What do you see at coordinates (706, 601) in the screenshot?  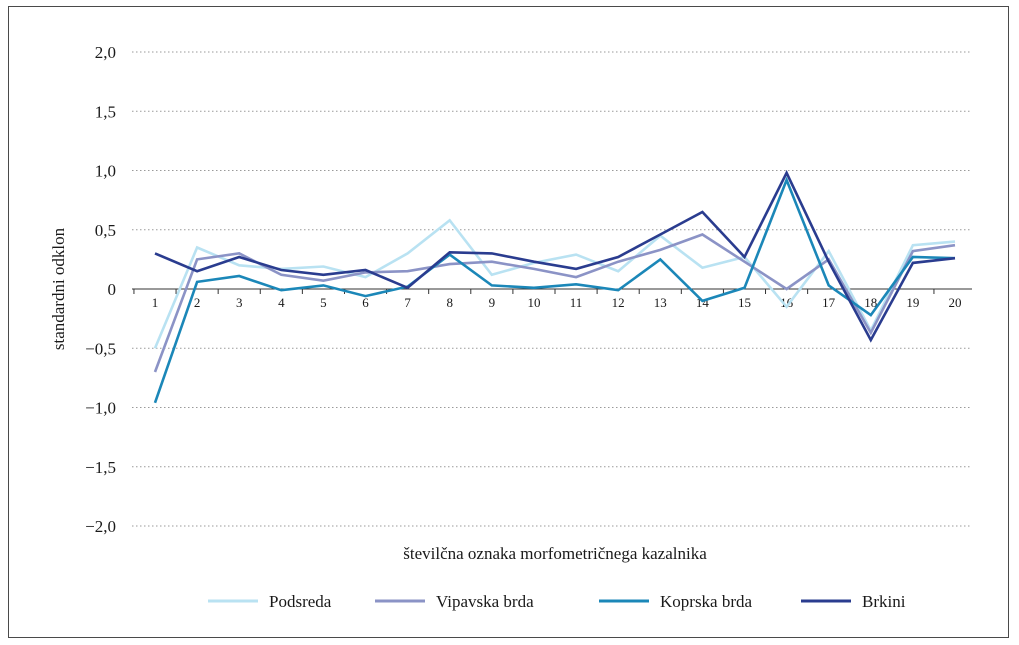 I see `legend-label: Koprska brda` at bounding box center [706, 601].